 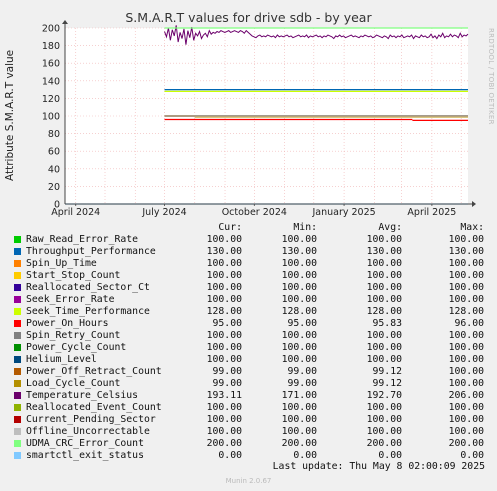 I want to click on y-tick-label: 120, so click(x=51, y=99).